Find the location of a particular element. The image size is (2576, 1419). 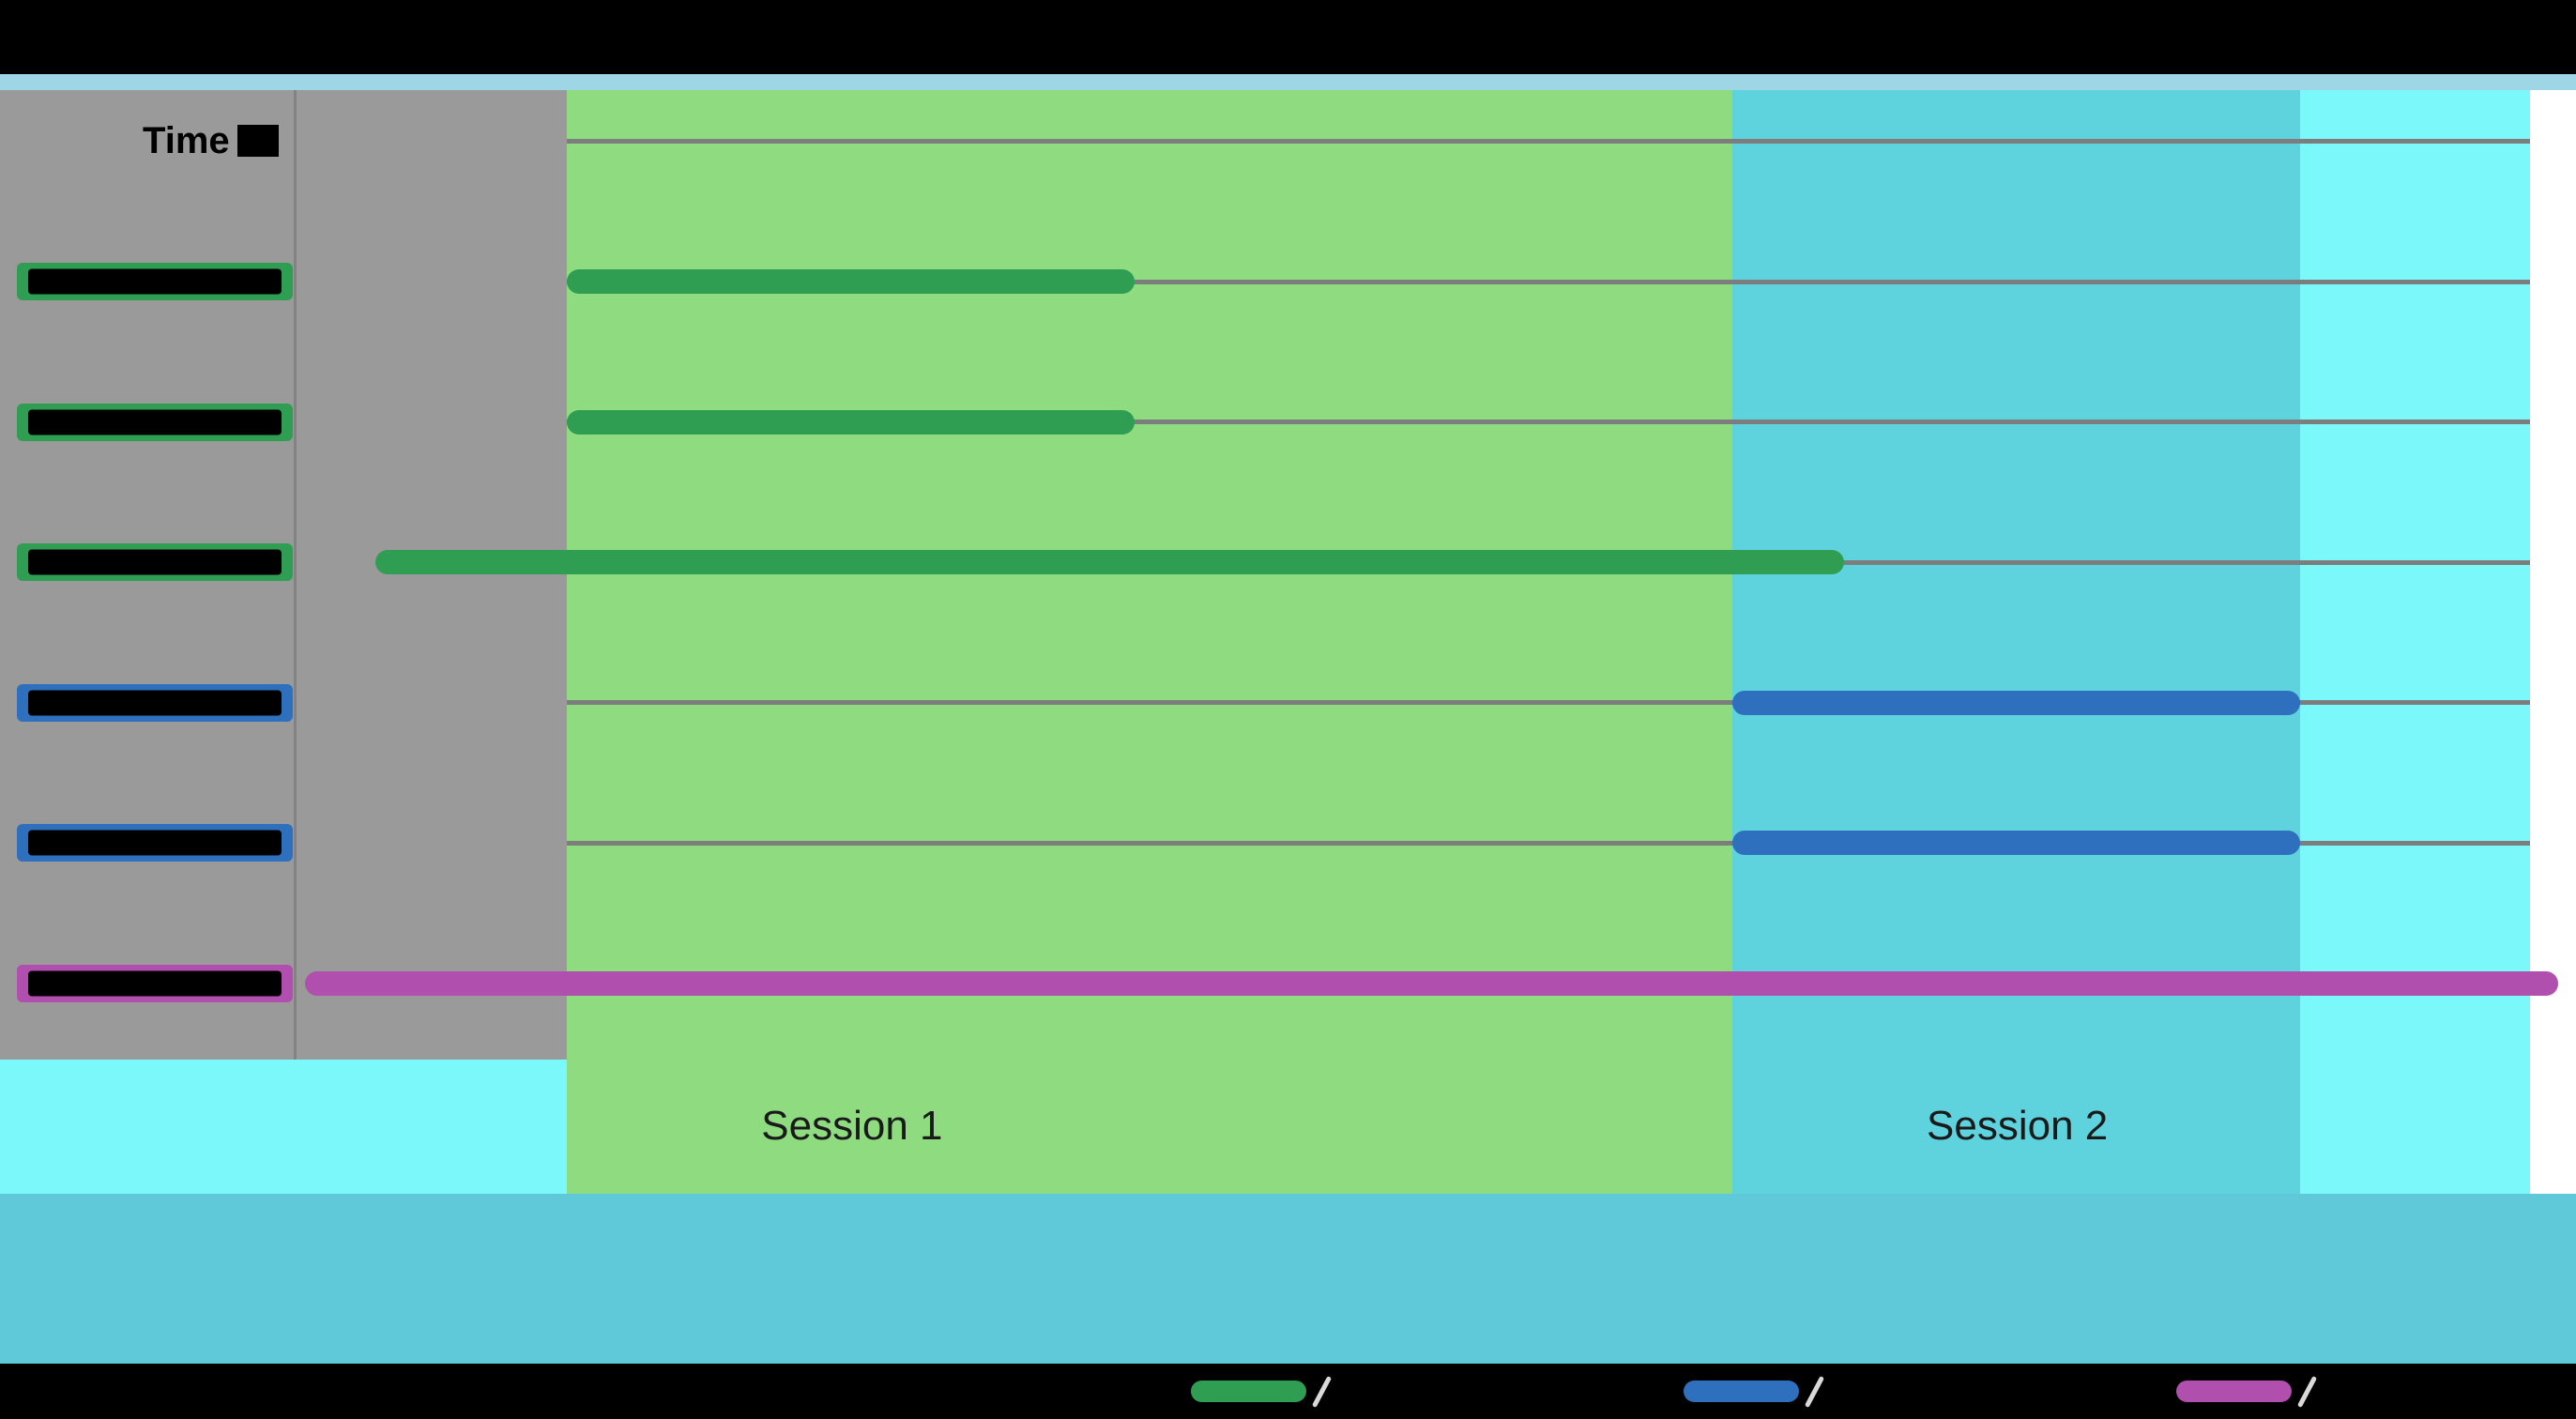

under-panel-cyan is located at coordinates (284, 1127).